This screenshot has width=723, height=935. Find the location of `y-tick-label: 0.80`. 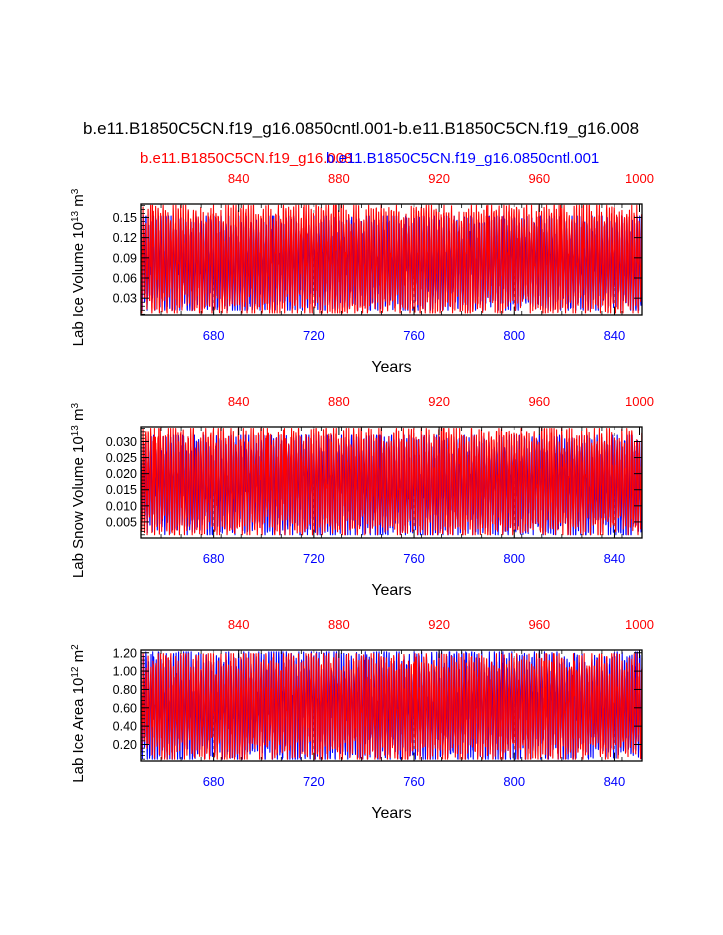

y-tick-label: 0.80 is located at coordinates (125, 690).